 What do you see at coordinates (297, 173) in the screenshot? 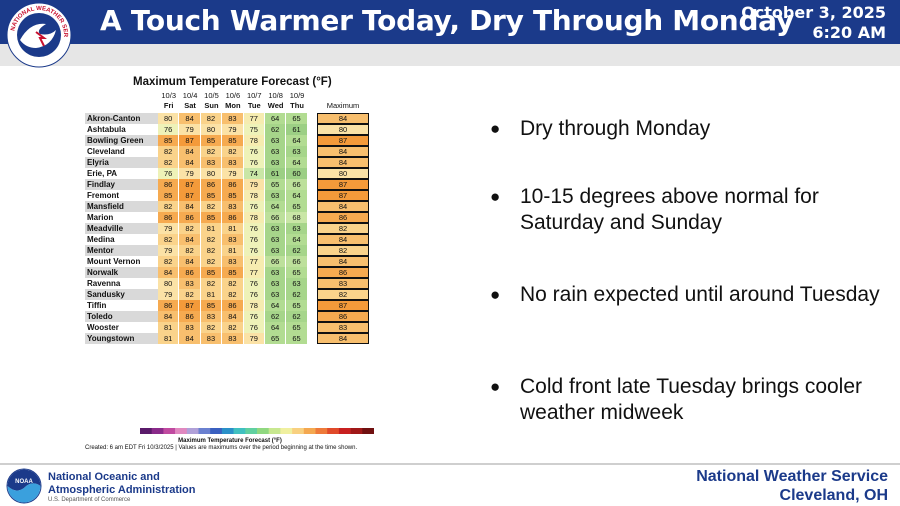
I see `temp-cell: 60` at bounding box center [297, 173].